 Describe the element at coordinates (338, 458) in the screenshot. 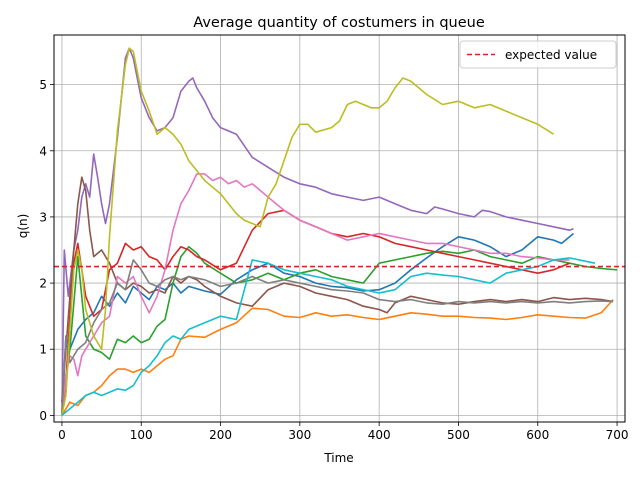

I see `x-axis-label: Time` at that location.